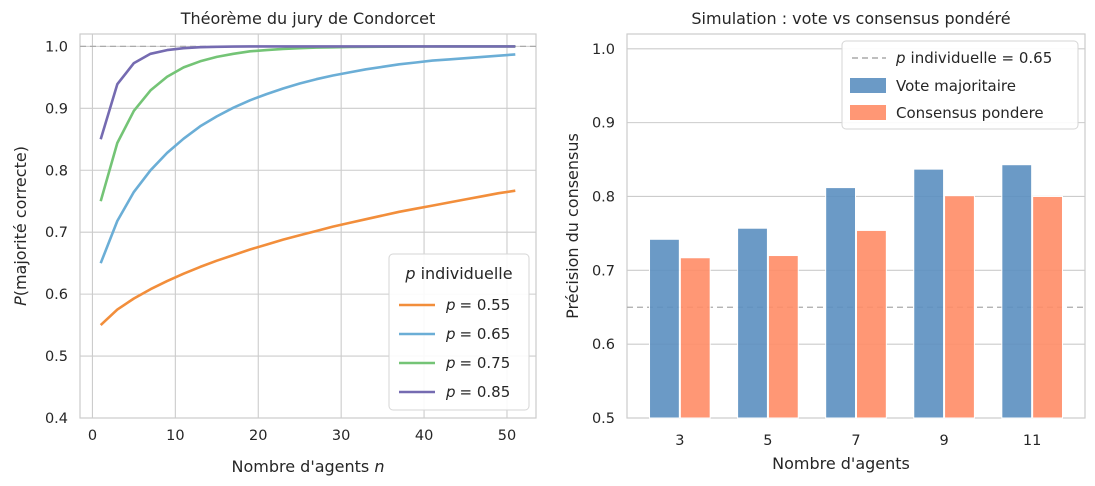 Image resolution: width=1095 pixels, height=486 pixels. What do you see at coordinates (507, 436) in the screenshot?
I see `x-tick-label: 50` at bounding box center [507, 436].